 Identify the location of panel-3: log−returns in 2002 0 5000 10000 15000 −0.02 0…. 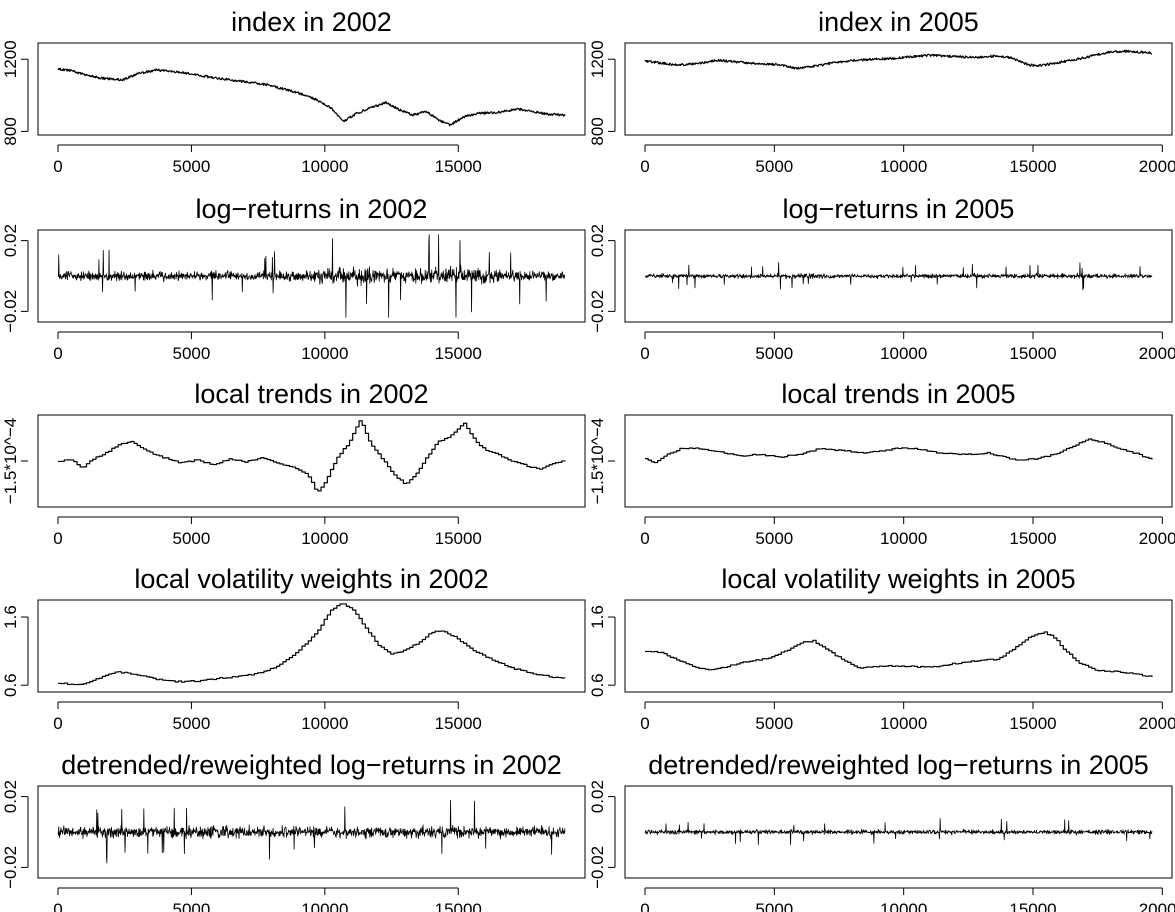
(293, 278).